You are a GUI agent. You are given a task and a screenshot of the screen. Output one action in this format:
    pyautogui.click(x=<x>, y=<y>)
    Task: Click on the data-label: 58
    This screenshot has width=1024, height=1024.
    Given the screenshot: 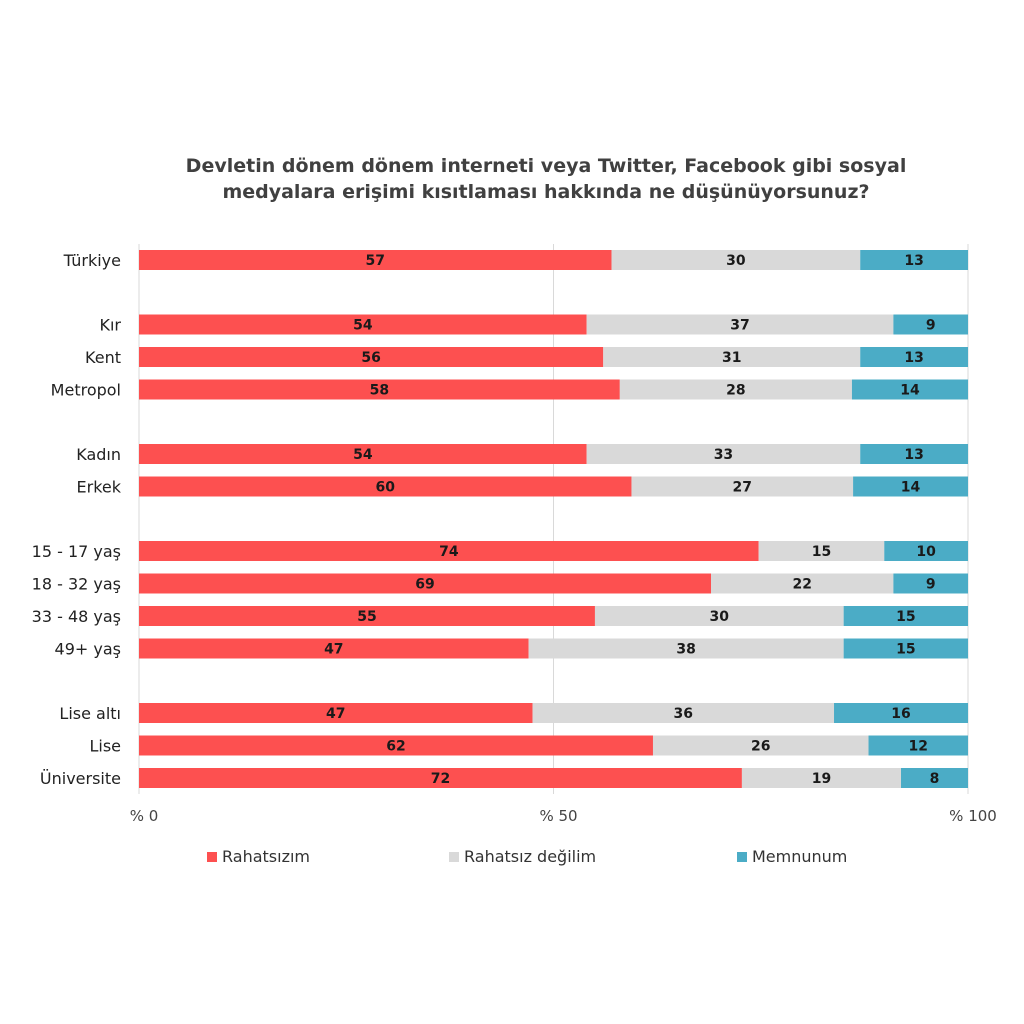 What is the action you would take?
    pyautogui.click(x=379, y=391)
    